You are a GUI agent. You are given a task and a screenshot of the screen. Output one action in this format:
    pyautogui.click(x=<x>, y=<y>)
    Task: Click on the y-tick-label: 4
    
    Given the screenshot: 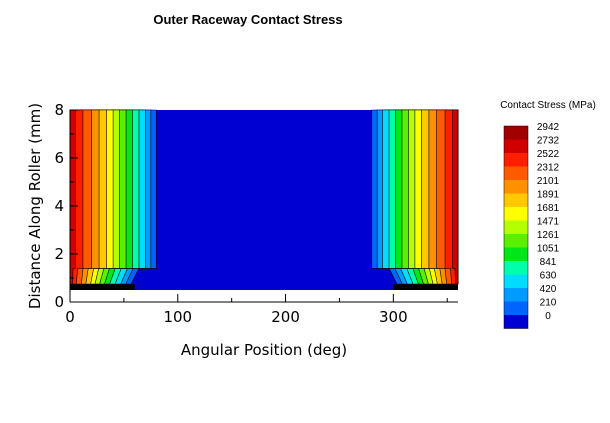 What is the action you would take?
    pyautogui.click(x=59, y=206)
    